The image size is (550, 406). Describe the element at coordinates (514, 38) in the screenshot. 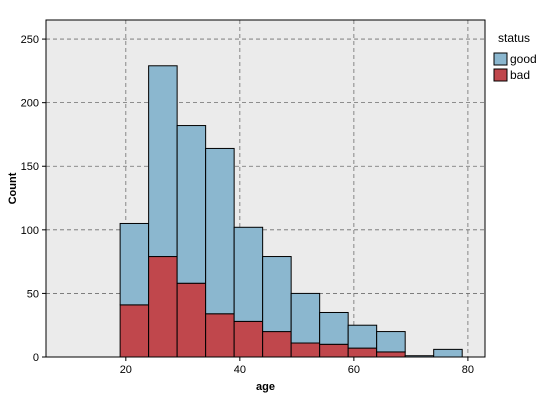

I see `legend-title: status` at that location.